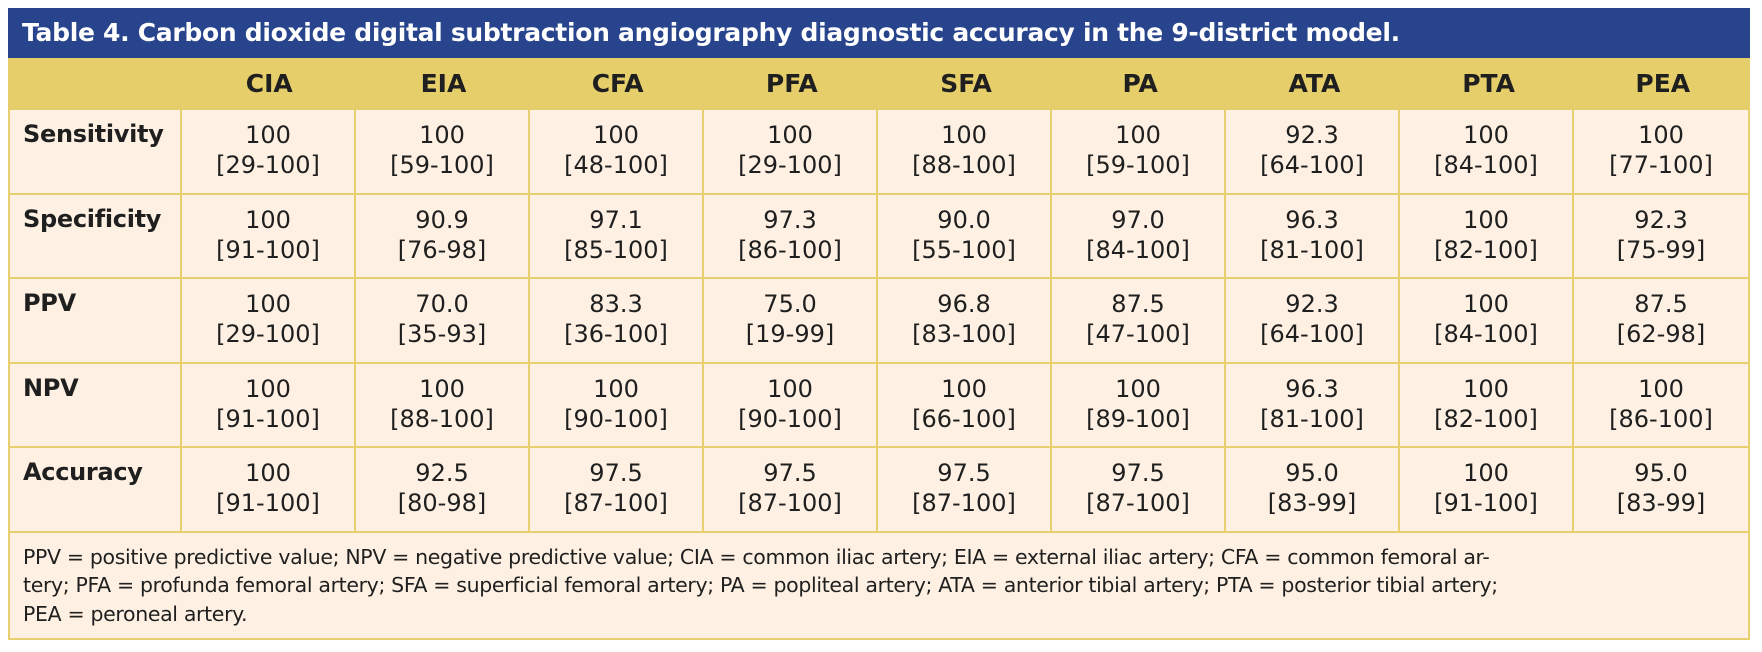  What do you see at coordinates (443, 320) in the screenshot?
I see `table-cell: 70.0 [35-93]` at bounding box center [443, 320].